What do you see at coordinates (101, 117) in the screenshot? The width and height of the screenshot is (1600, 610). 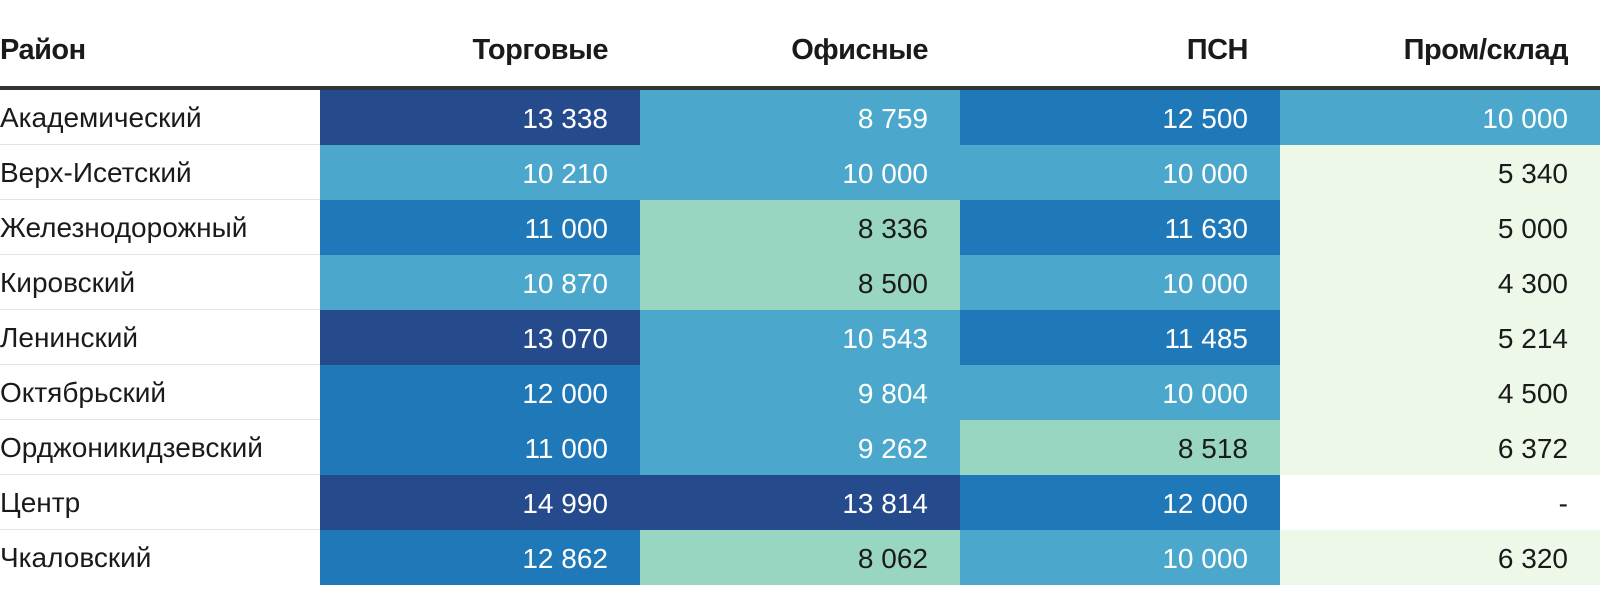 I see `district-name: Академический` at bounding box center [101, 117].